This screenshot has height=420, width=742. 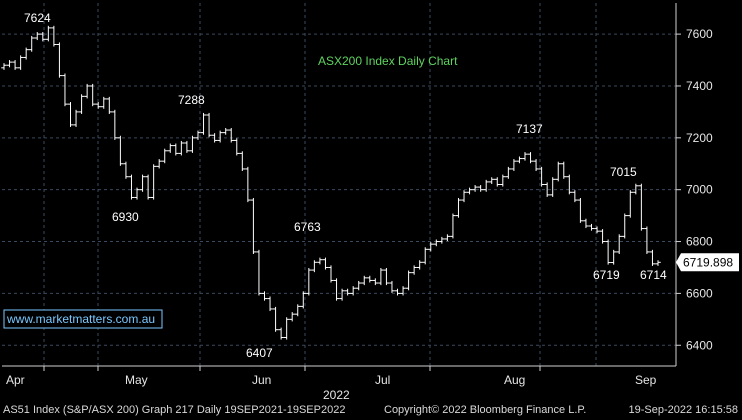 I want to click on y-tick-label: 7400, so click(x=699, y=86).